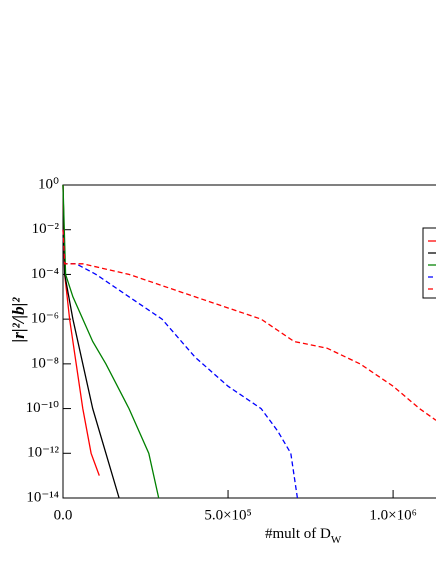  Describe the element at coordinates (18, 320) in the screenshot. I see `y-axis-label: |r|²/|b|²` at that location.